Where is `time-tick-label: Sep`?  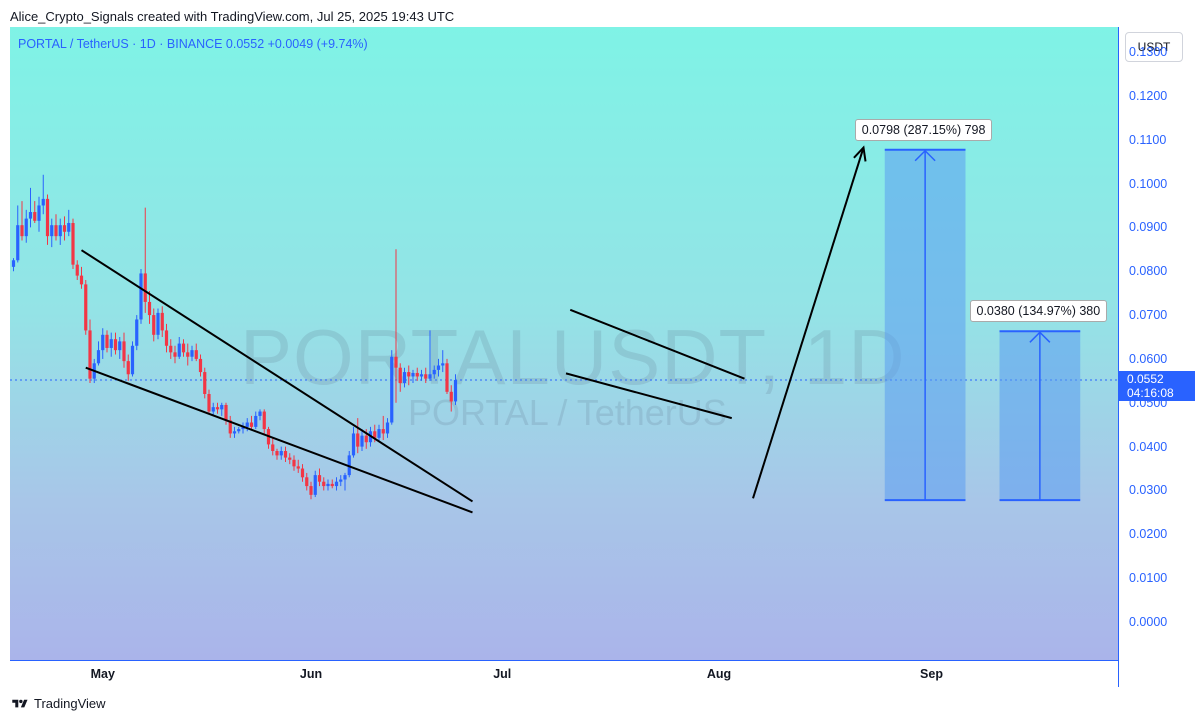
time-tick-label: Sep is located at coordinates (931, 674).